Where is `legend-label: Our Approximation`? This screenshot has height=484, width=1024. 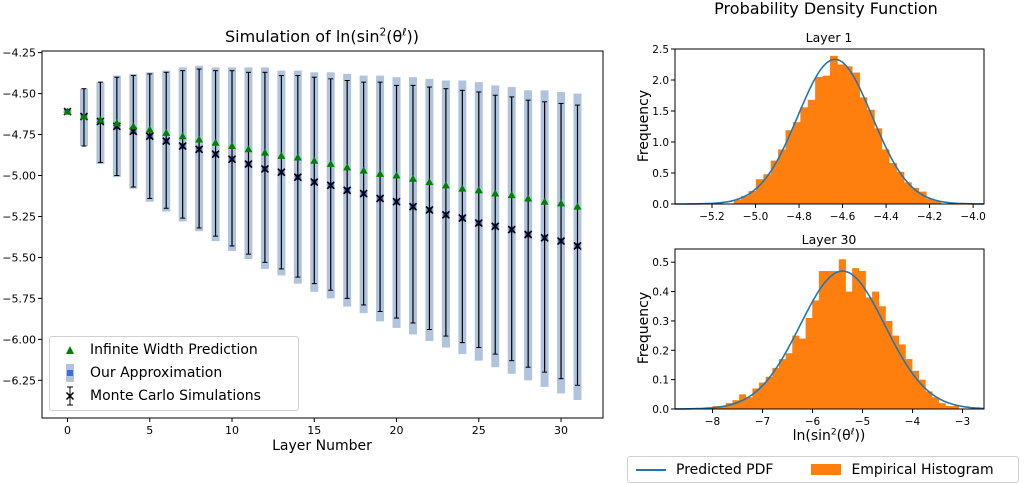 legend-label: Our Approximation is located at coordinates (156, 372).